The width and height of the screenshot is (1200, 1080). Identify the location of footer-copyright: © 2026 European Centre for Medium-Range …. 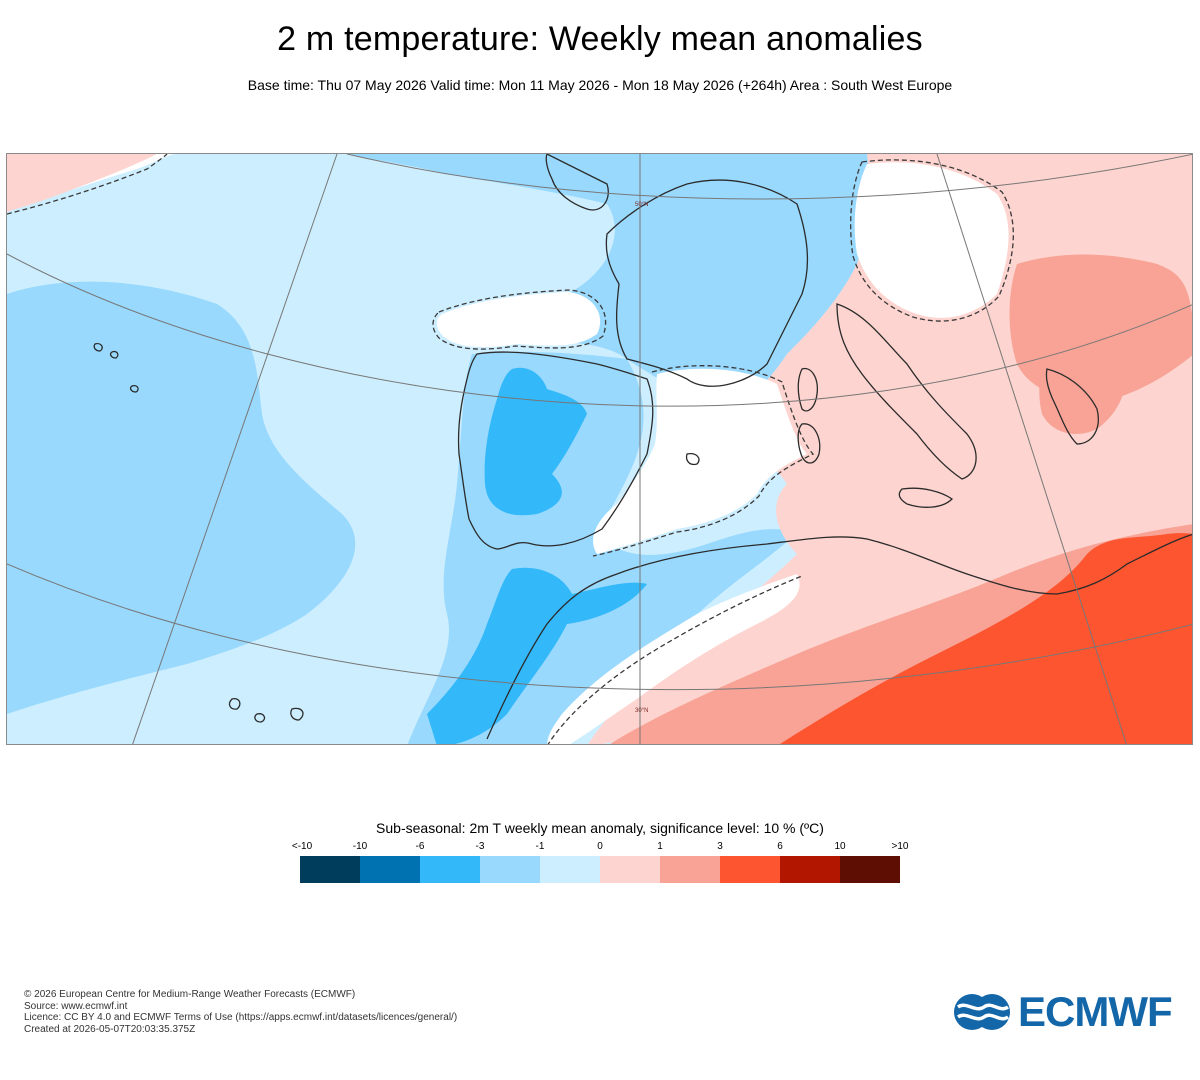
(190, 994).